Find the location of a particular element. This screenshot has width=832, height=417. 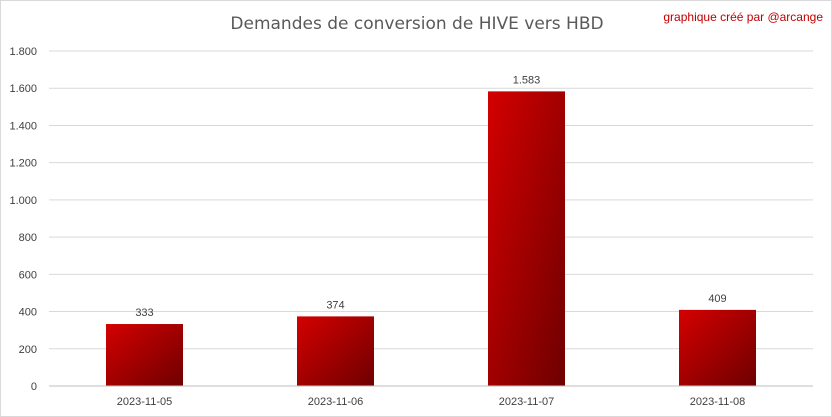

y-tick-label: 1.200 is located at coordinates (23, 164).